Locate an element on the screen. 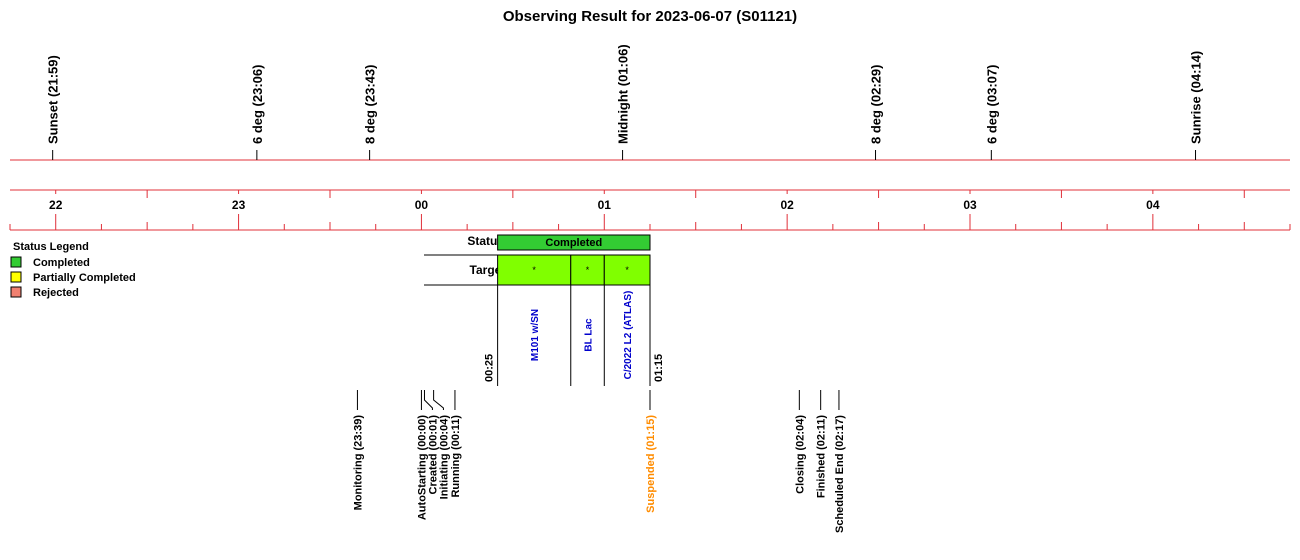  status-bar-label: Completed is located at coordinates (573, 243).